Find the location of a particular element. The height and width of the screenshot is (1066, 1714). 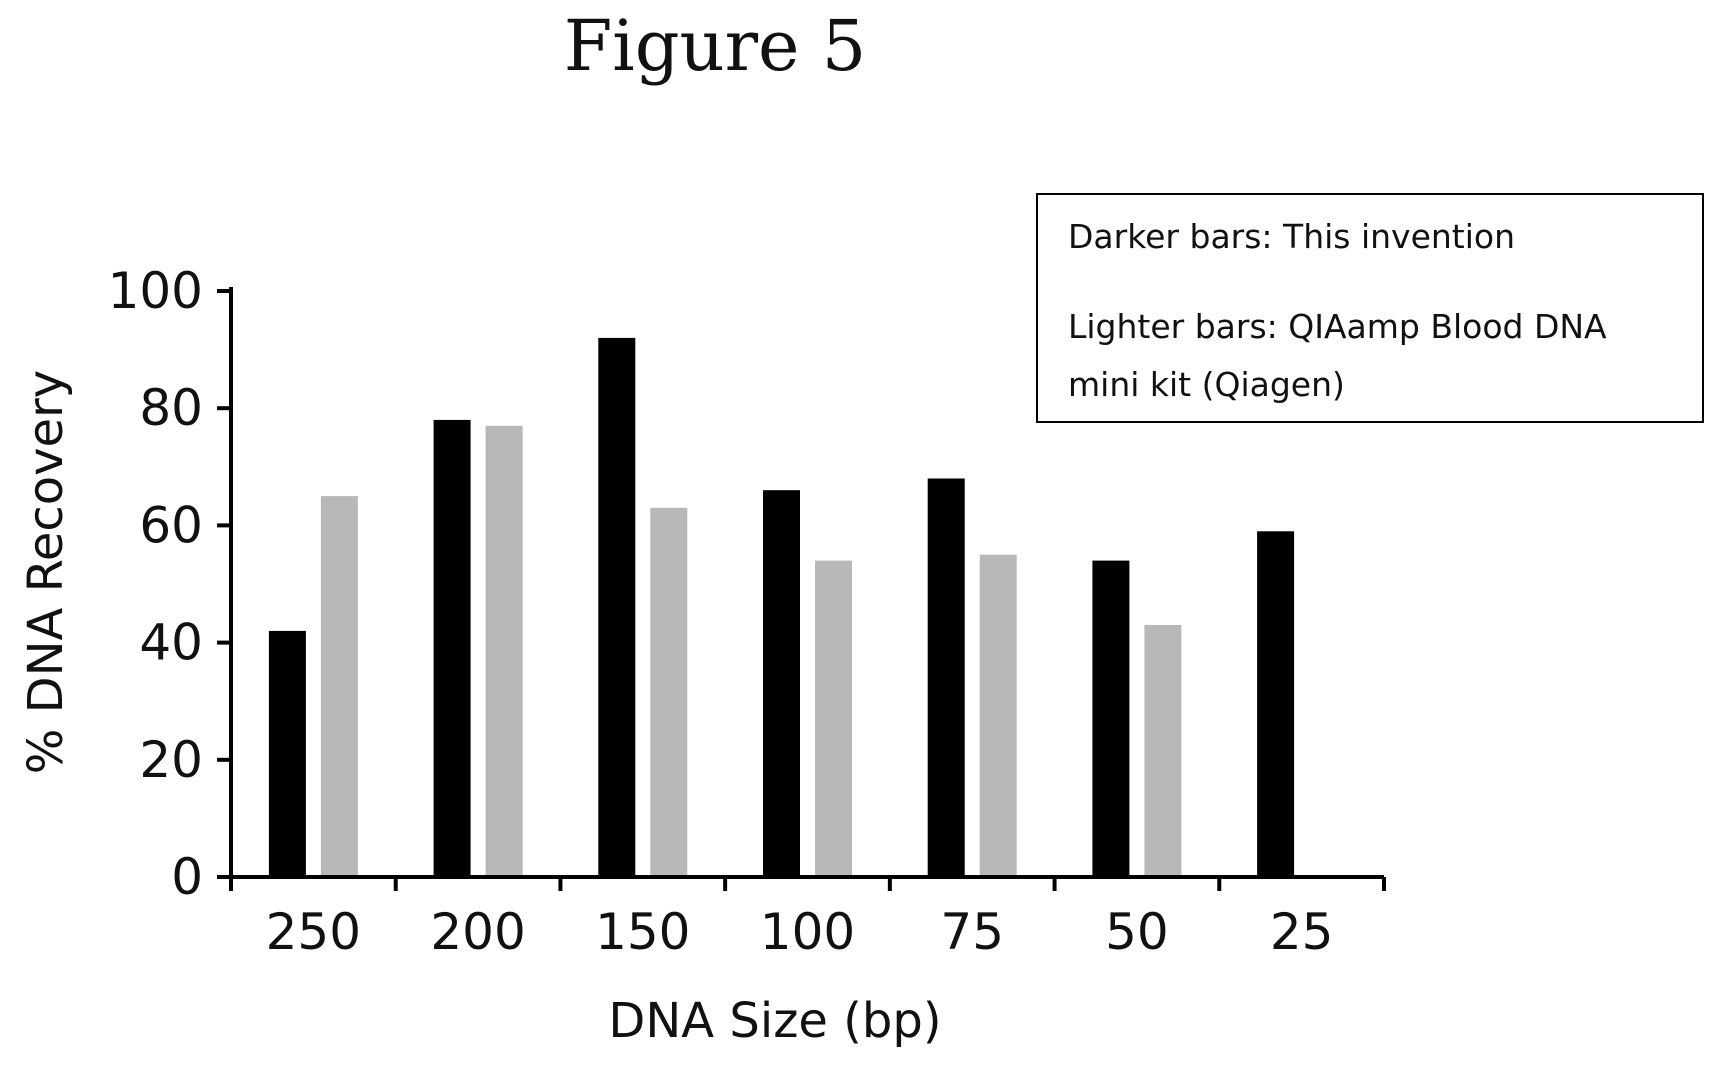

y-tick-label-40: 40 is located at coordinates (171, 643).